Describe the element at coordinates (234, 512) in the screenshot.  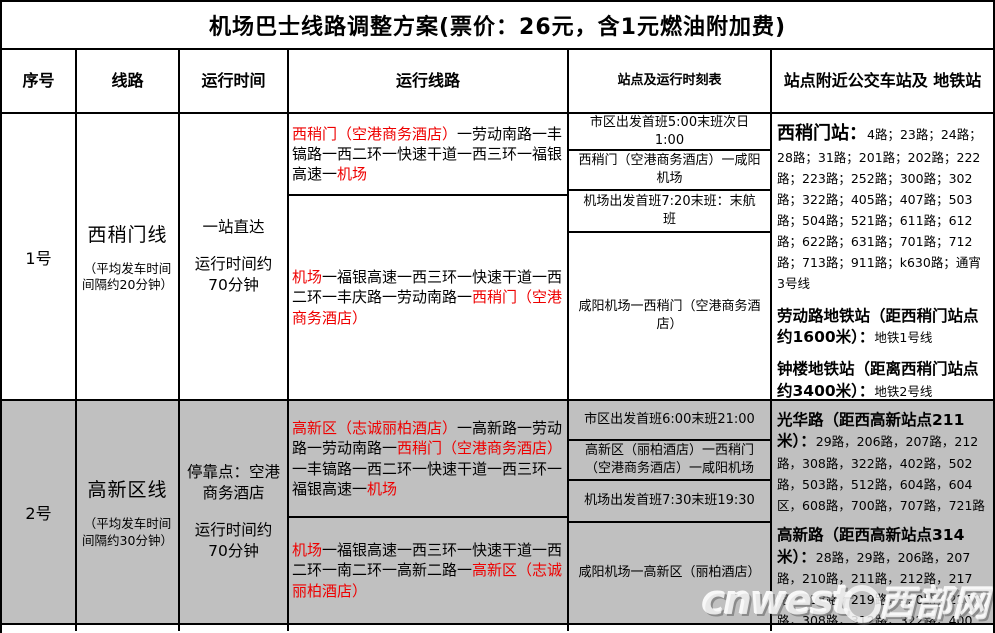
I see `operating-time-cell: 停靠点：空港商务酒店 运行时间约70分钟` at that location.